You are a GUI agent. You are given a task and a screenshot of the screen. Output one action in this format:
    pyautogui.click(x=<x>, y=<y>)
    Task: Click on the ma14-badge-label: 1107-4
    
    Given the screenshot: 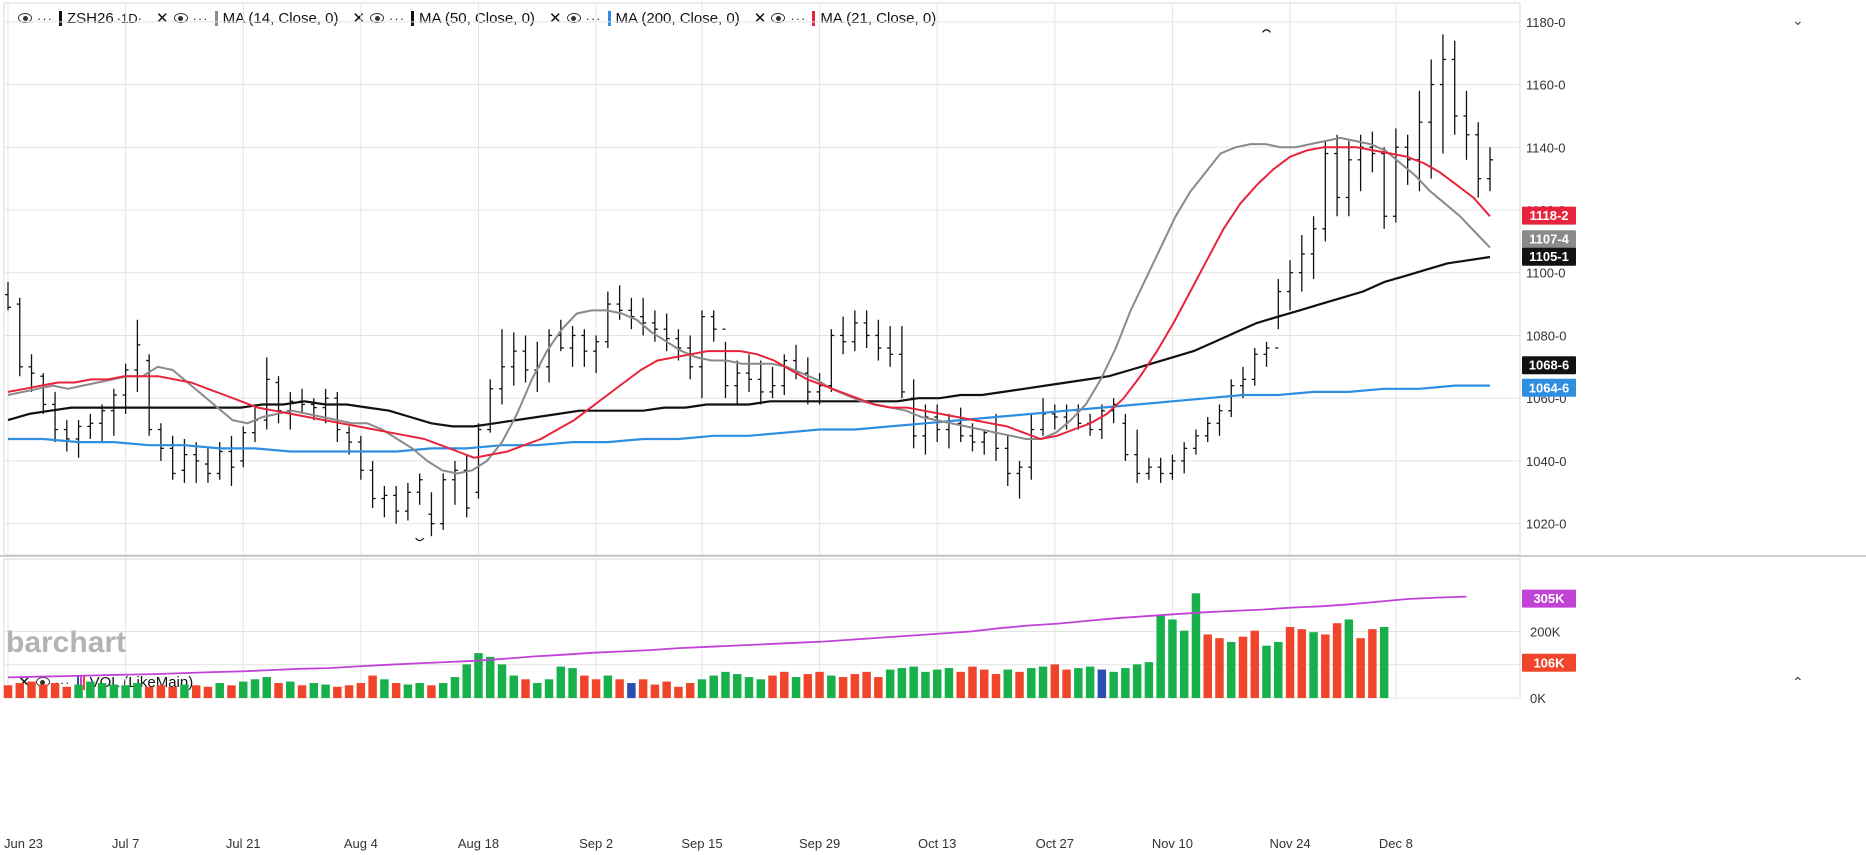 What is the action you would take?
    pyautogui.click(x=1549, y=239)
    